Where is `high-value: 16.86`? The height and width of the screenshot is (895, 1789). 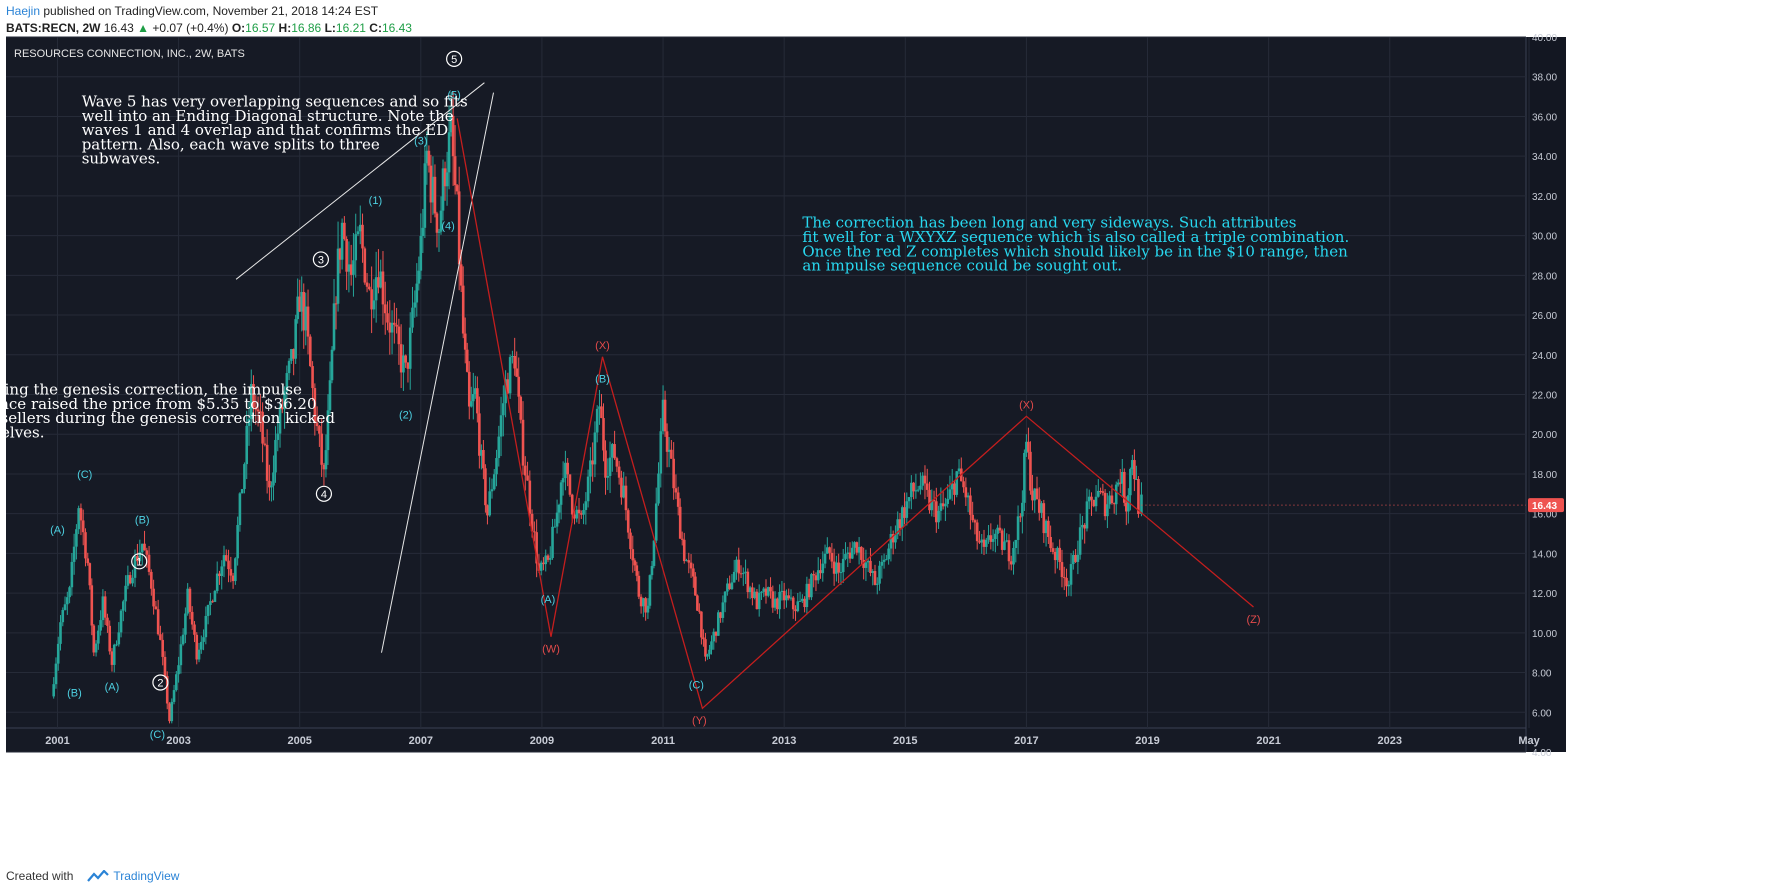
high-value: 16.86 is located at coordinates (306, 28).